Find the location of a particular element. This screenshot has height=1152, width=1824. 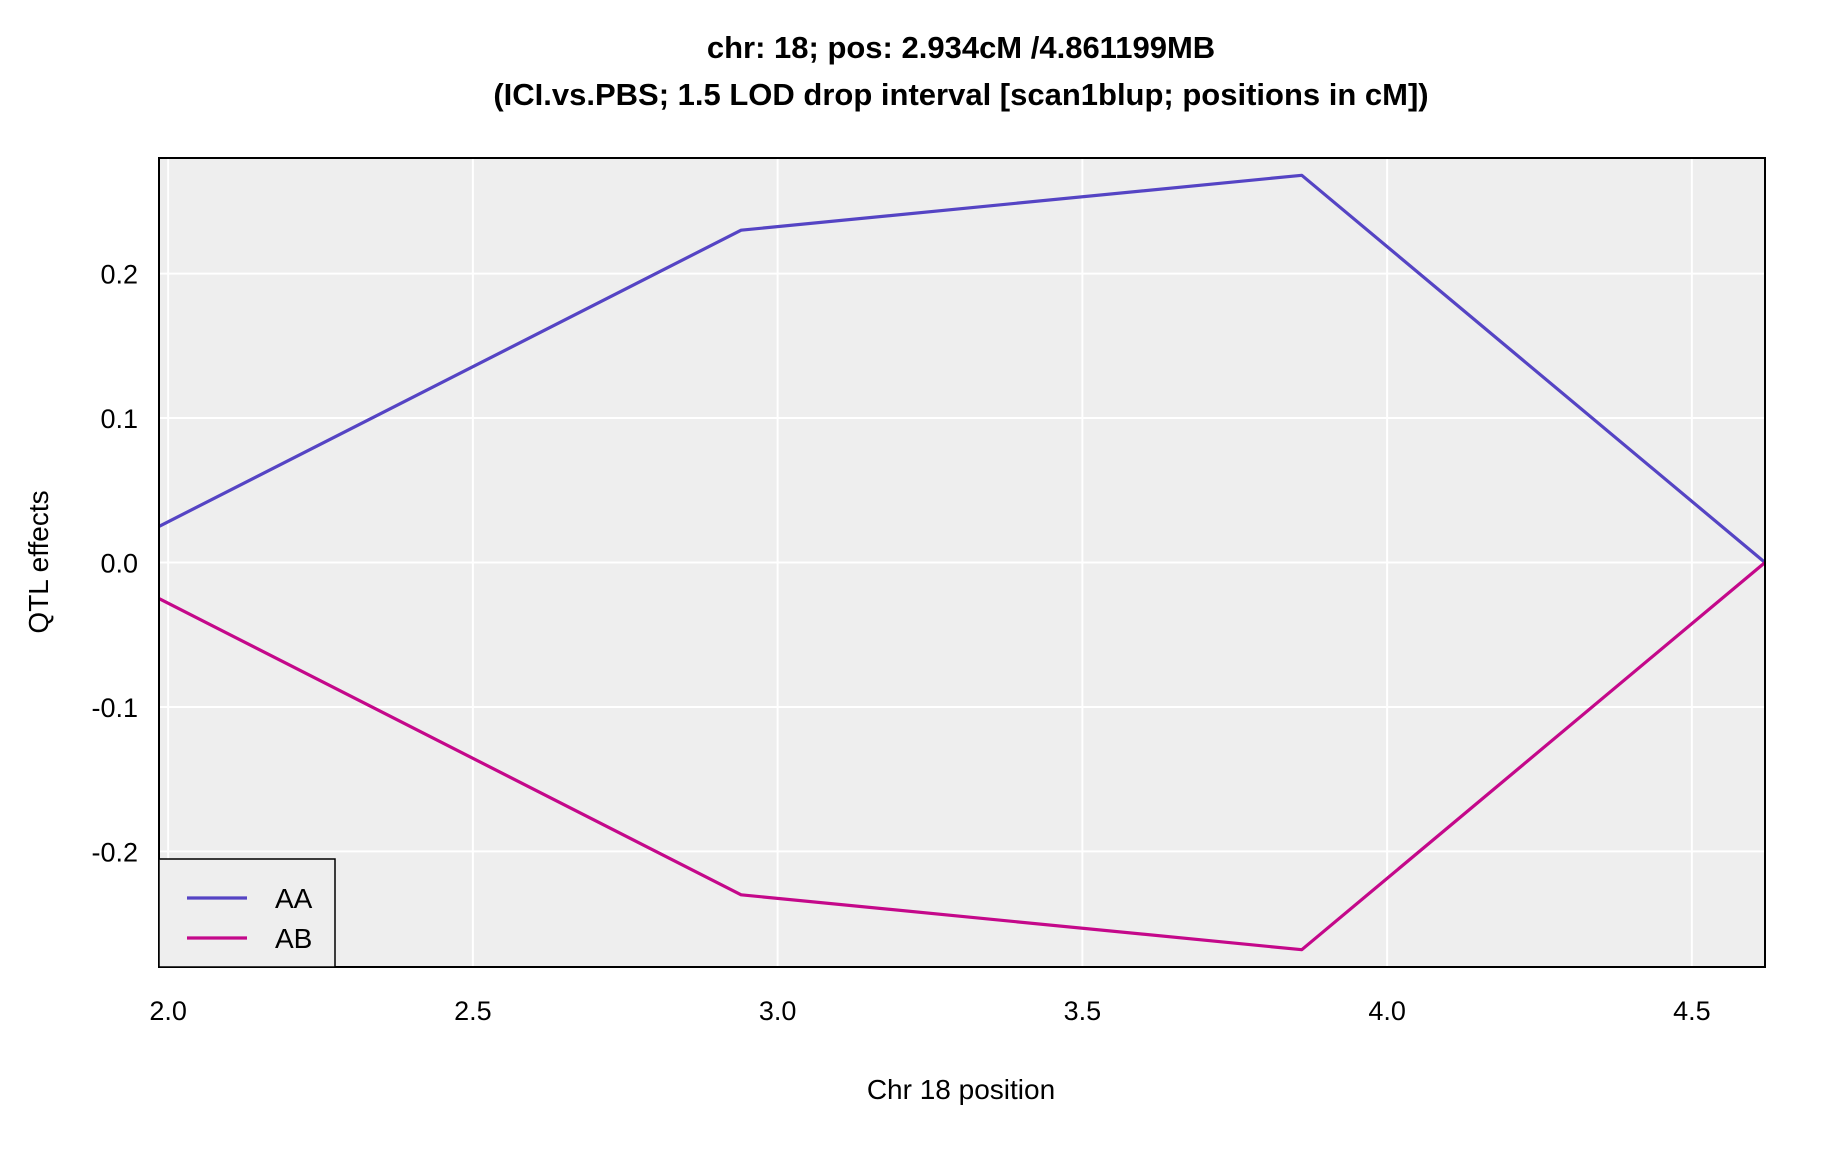

y-tick-label: -0.1 is located at coordinates (114, 708).